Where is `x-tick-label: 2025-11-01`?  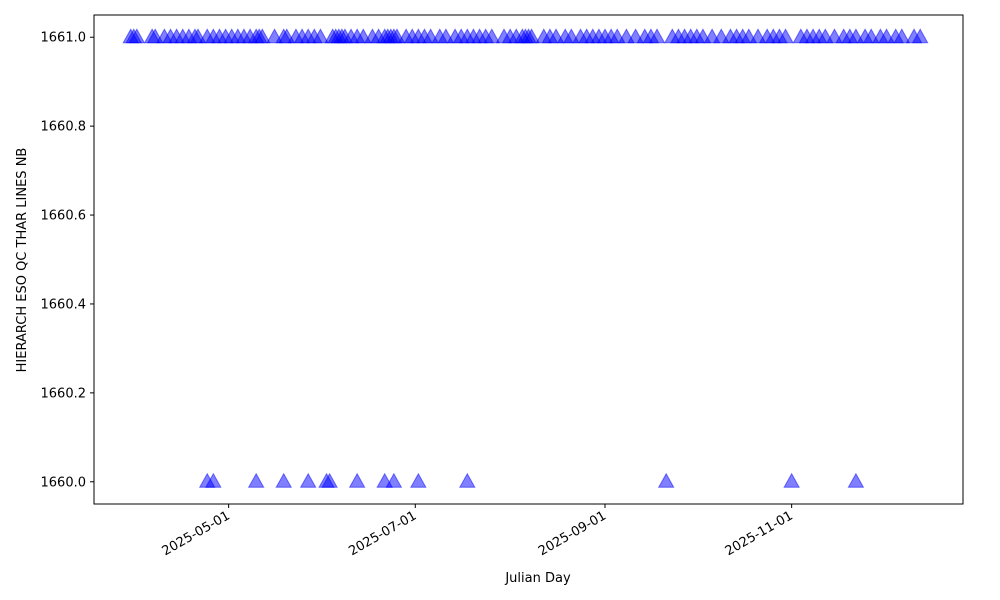 x-tick-label: 2025-11-01 is located at coordinates (759, 533).